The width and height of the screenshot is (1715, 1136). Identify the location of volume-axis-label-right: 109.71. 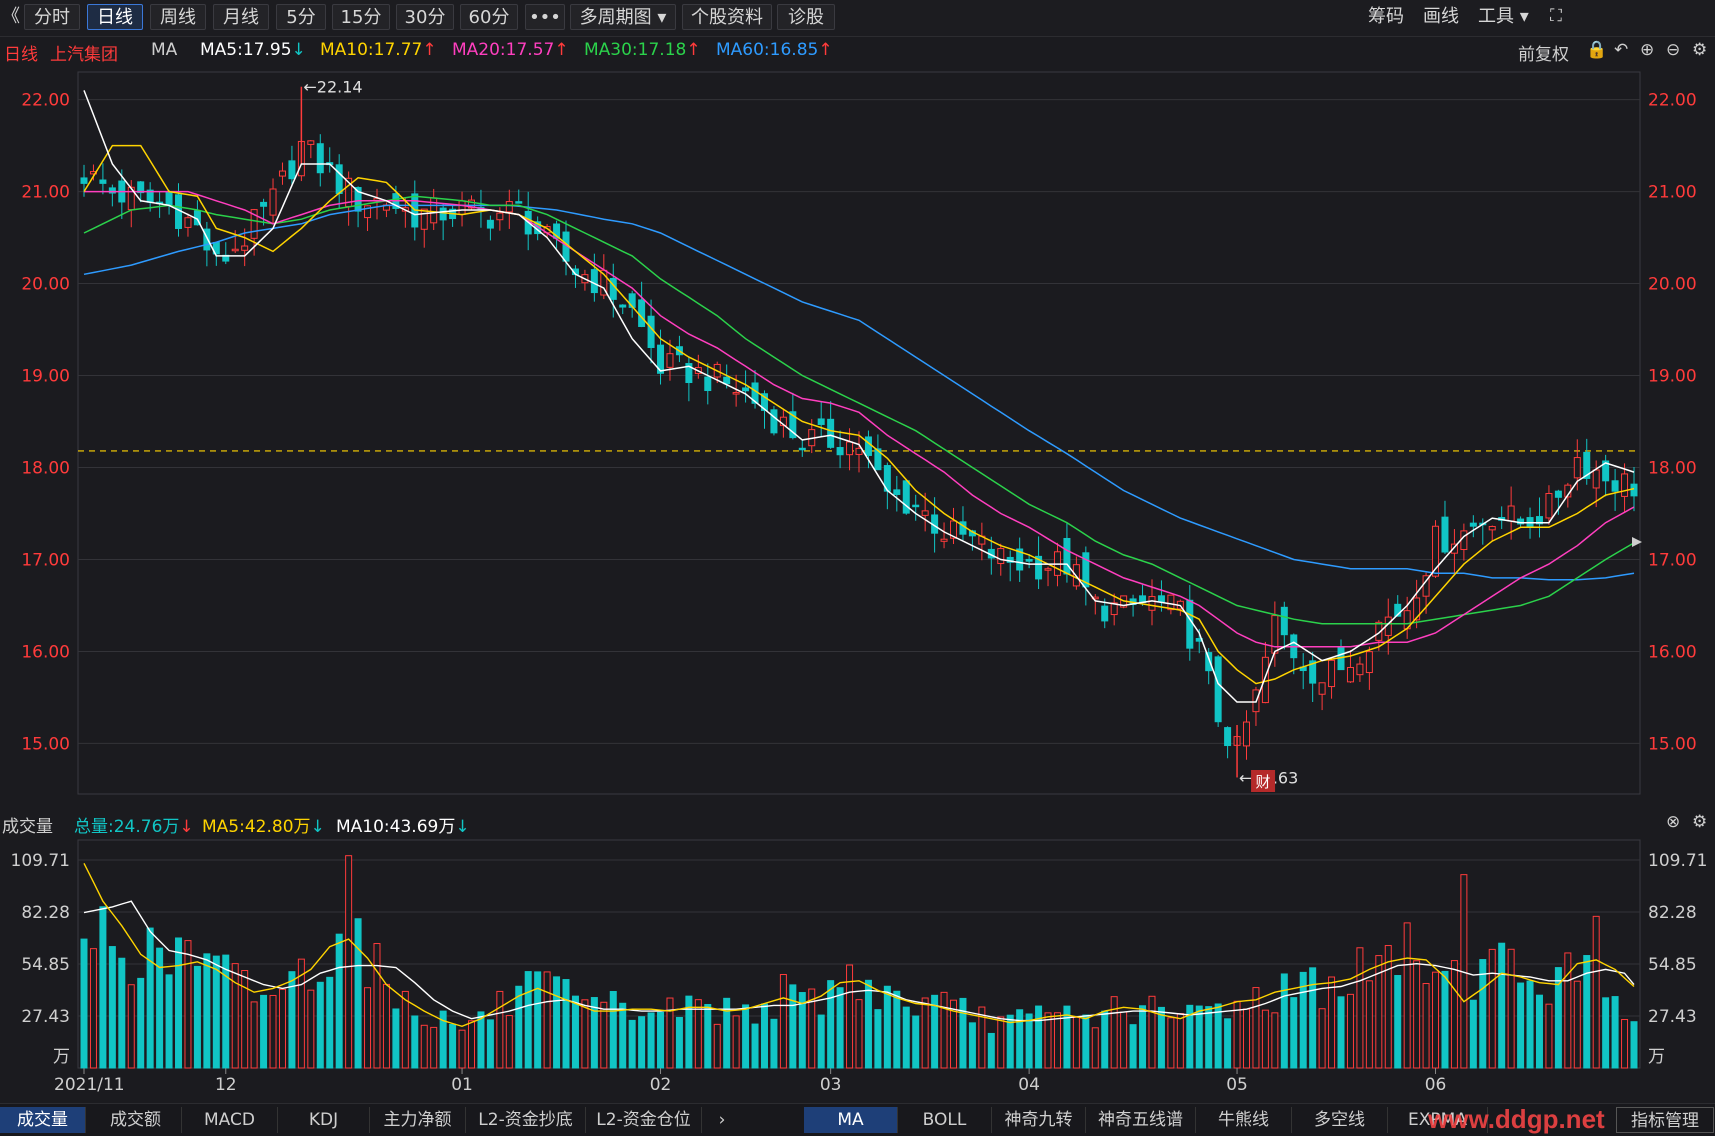
(1677, 861).